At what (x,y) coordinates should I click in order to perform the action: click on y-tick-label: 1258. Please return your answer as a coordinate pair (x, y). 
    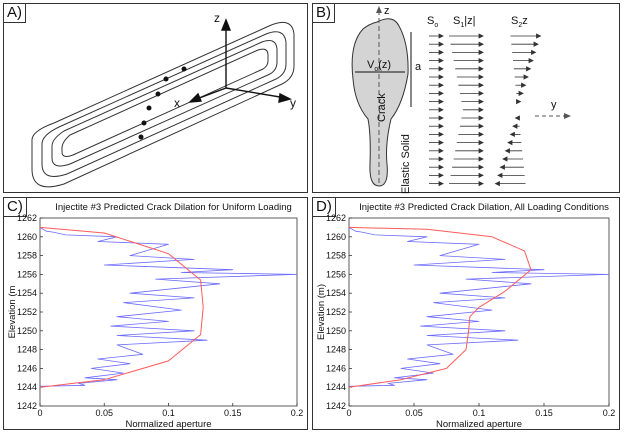
    Looking at the image, I should click on (336, 256).